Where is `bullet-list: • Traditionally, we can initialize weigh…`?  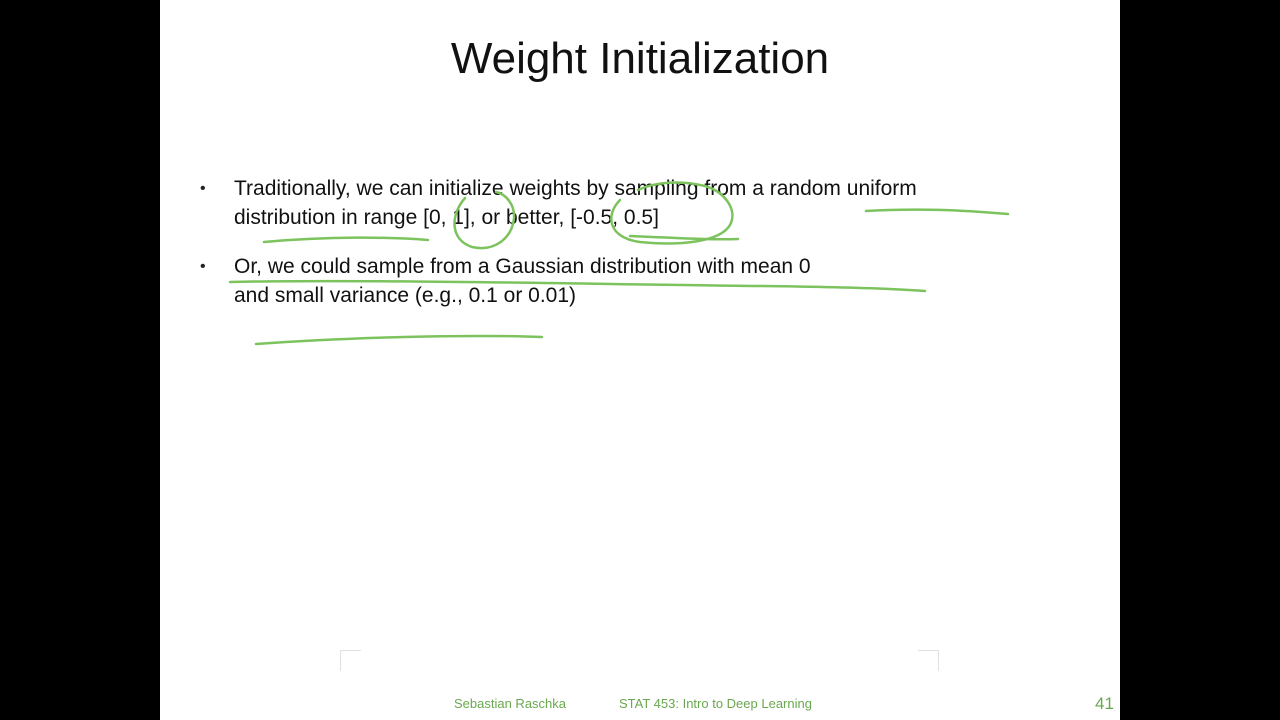
bullet-list: • Traditionally, we can initialize weigh… is located at coordinates (640, 252).